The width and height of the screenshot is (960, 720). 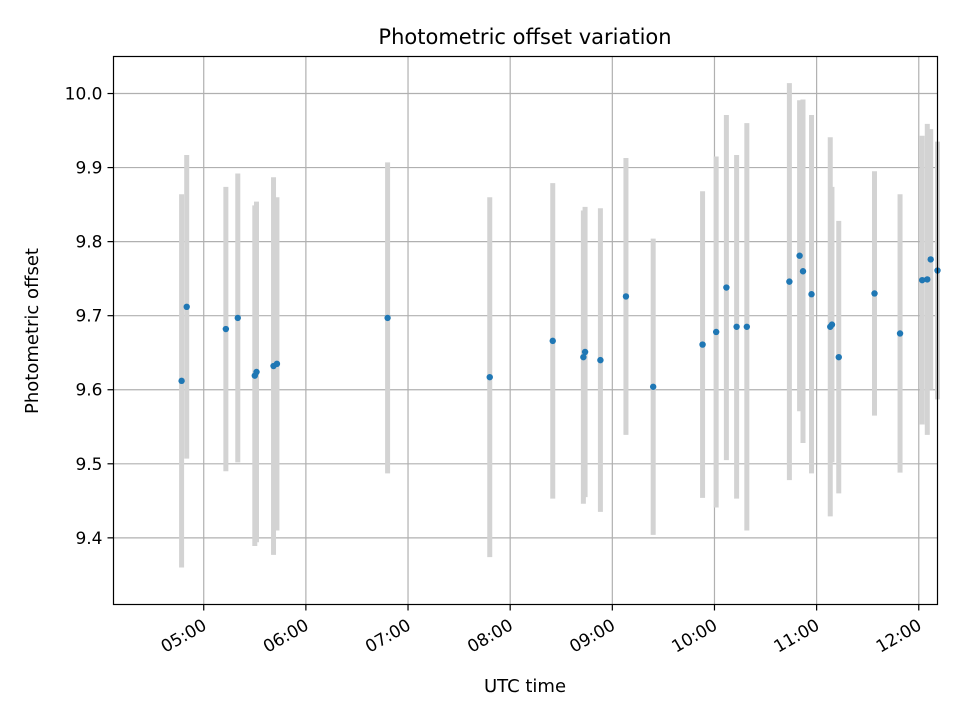 What do you see at coordinates (88, 465) in the screenshot?
I see `y-tick-label: 9.5` at bounding box center [88, 465].